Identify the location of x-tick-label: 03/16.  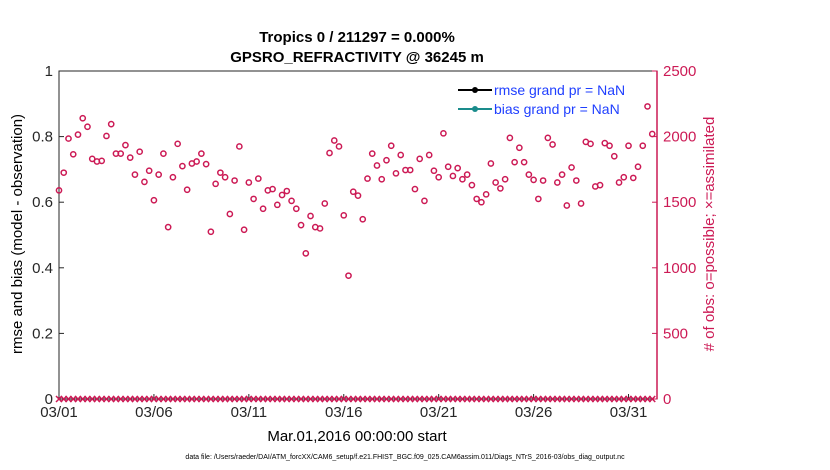
(344, 412).